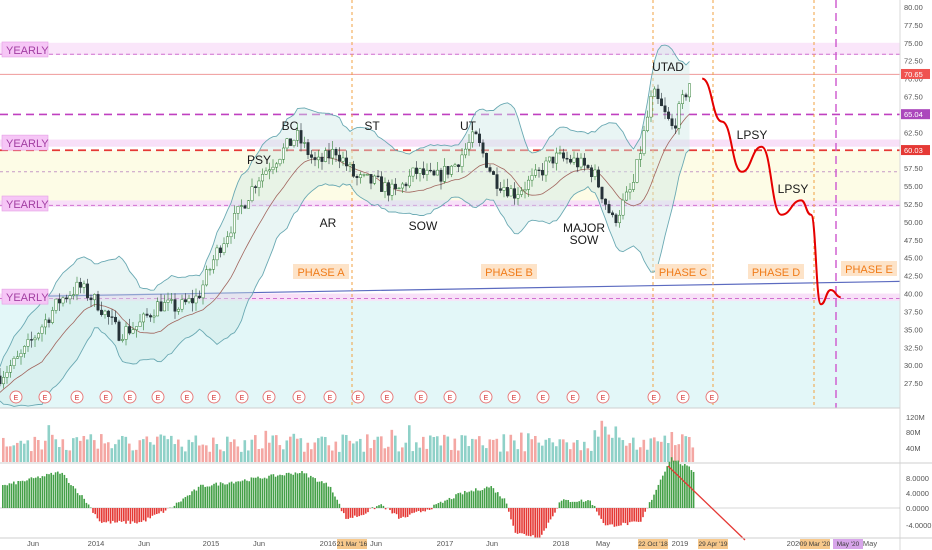 Image resolution: width=932 pixels, height=550 pixels. Describe the element at coordinates (328, 223) in the screenshot. I see `annotation-label: AR` at that location.